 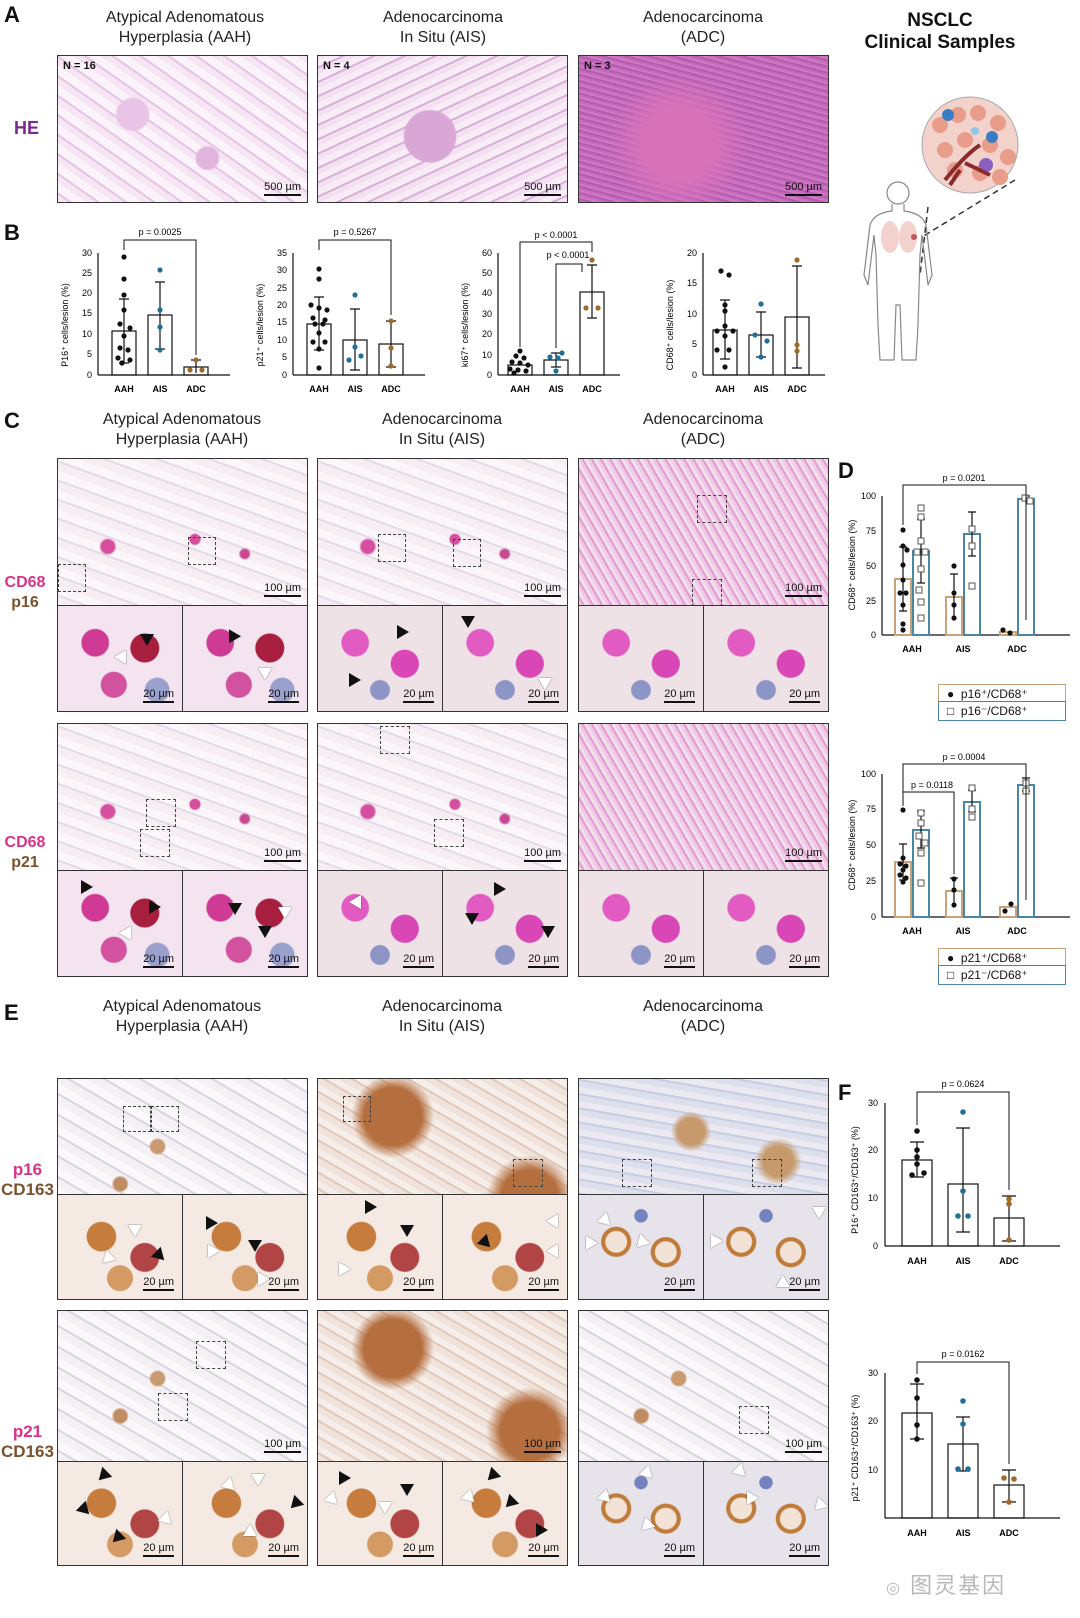 I want to click on svg-text: P16⁺ CD163⁺/CD163⁺ (%), so click(x=855, y=1180).